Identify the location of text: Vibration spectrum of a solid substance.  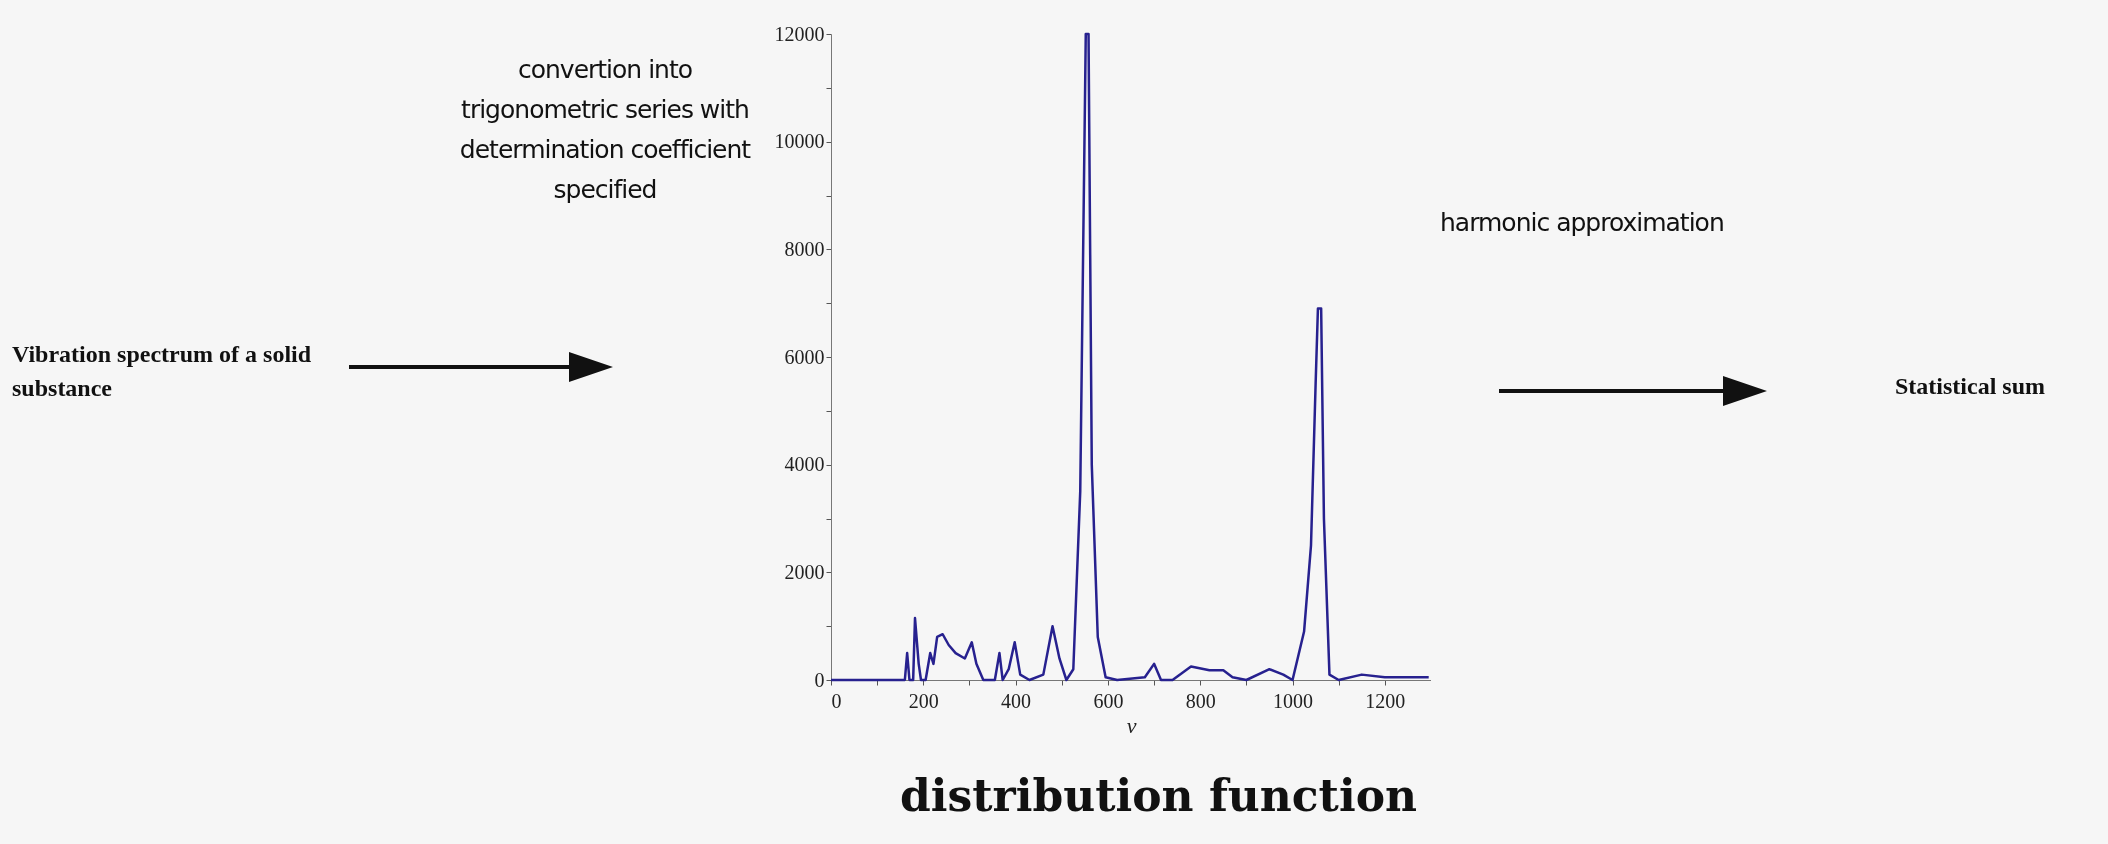
(162, 371).